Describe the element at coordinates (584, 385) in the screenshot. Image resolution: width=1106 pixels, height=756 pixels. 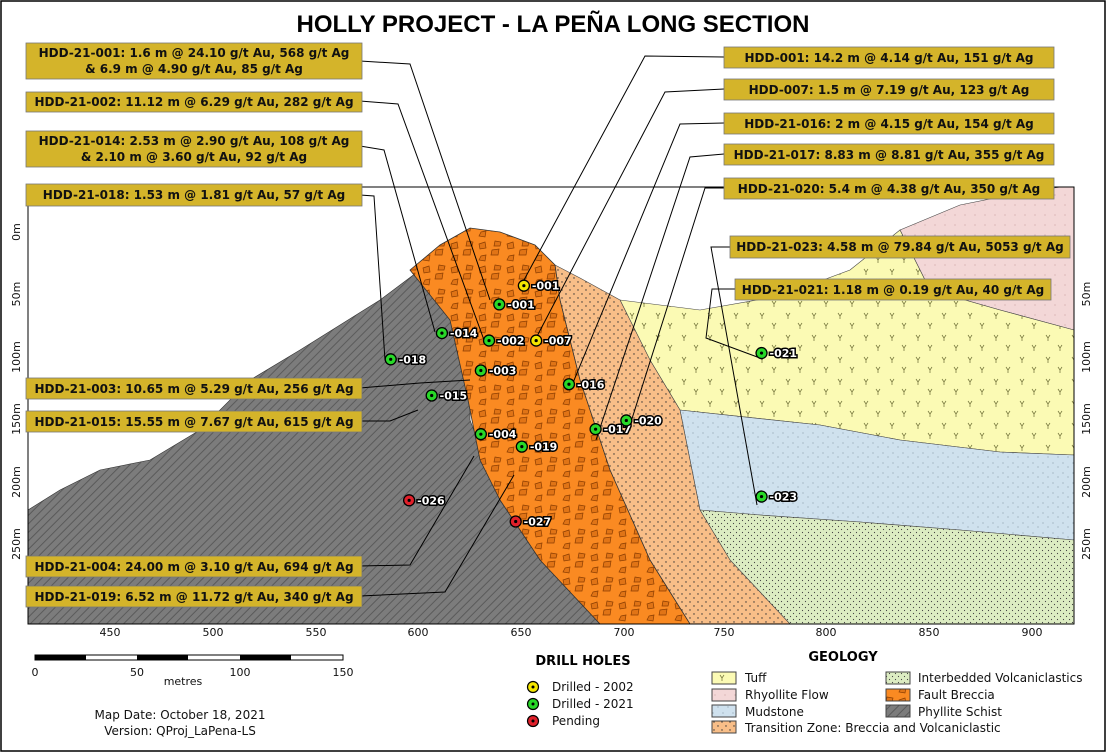
I see `drill-hole-marker: -016` at that location.